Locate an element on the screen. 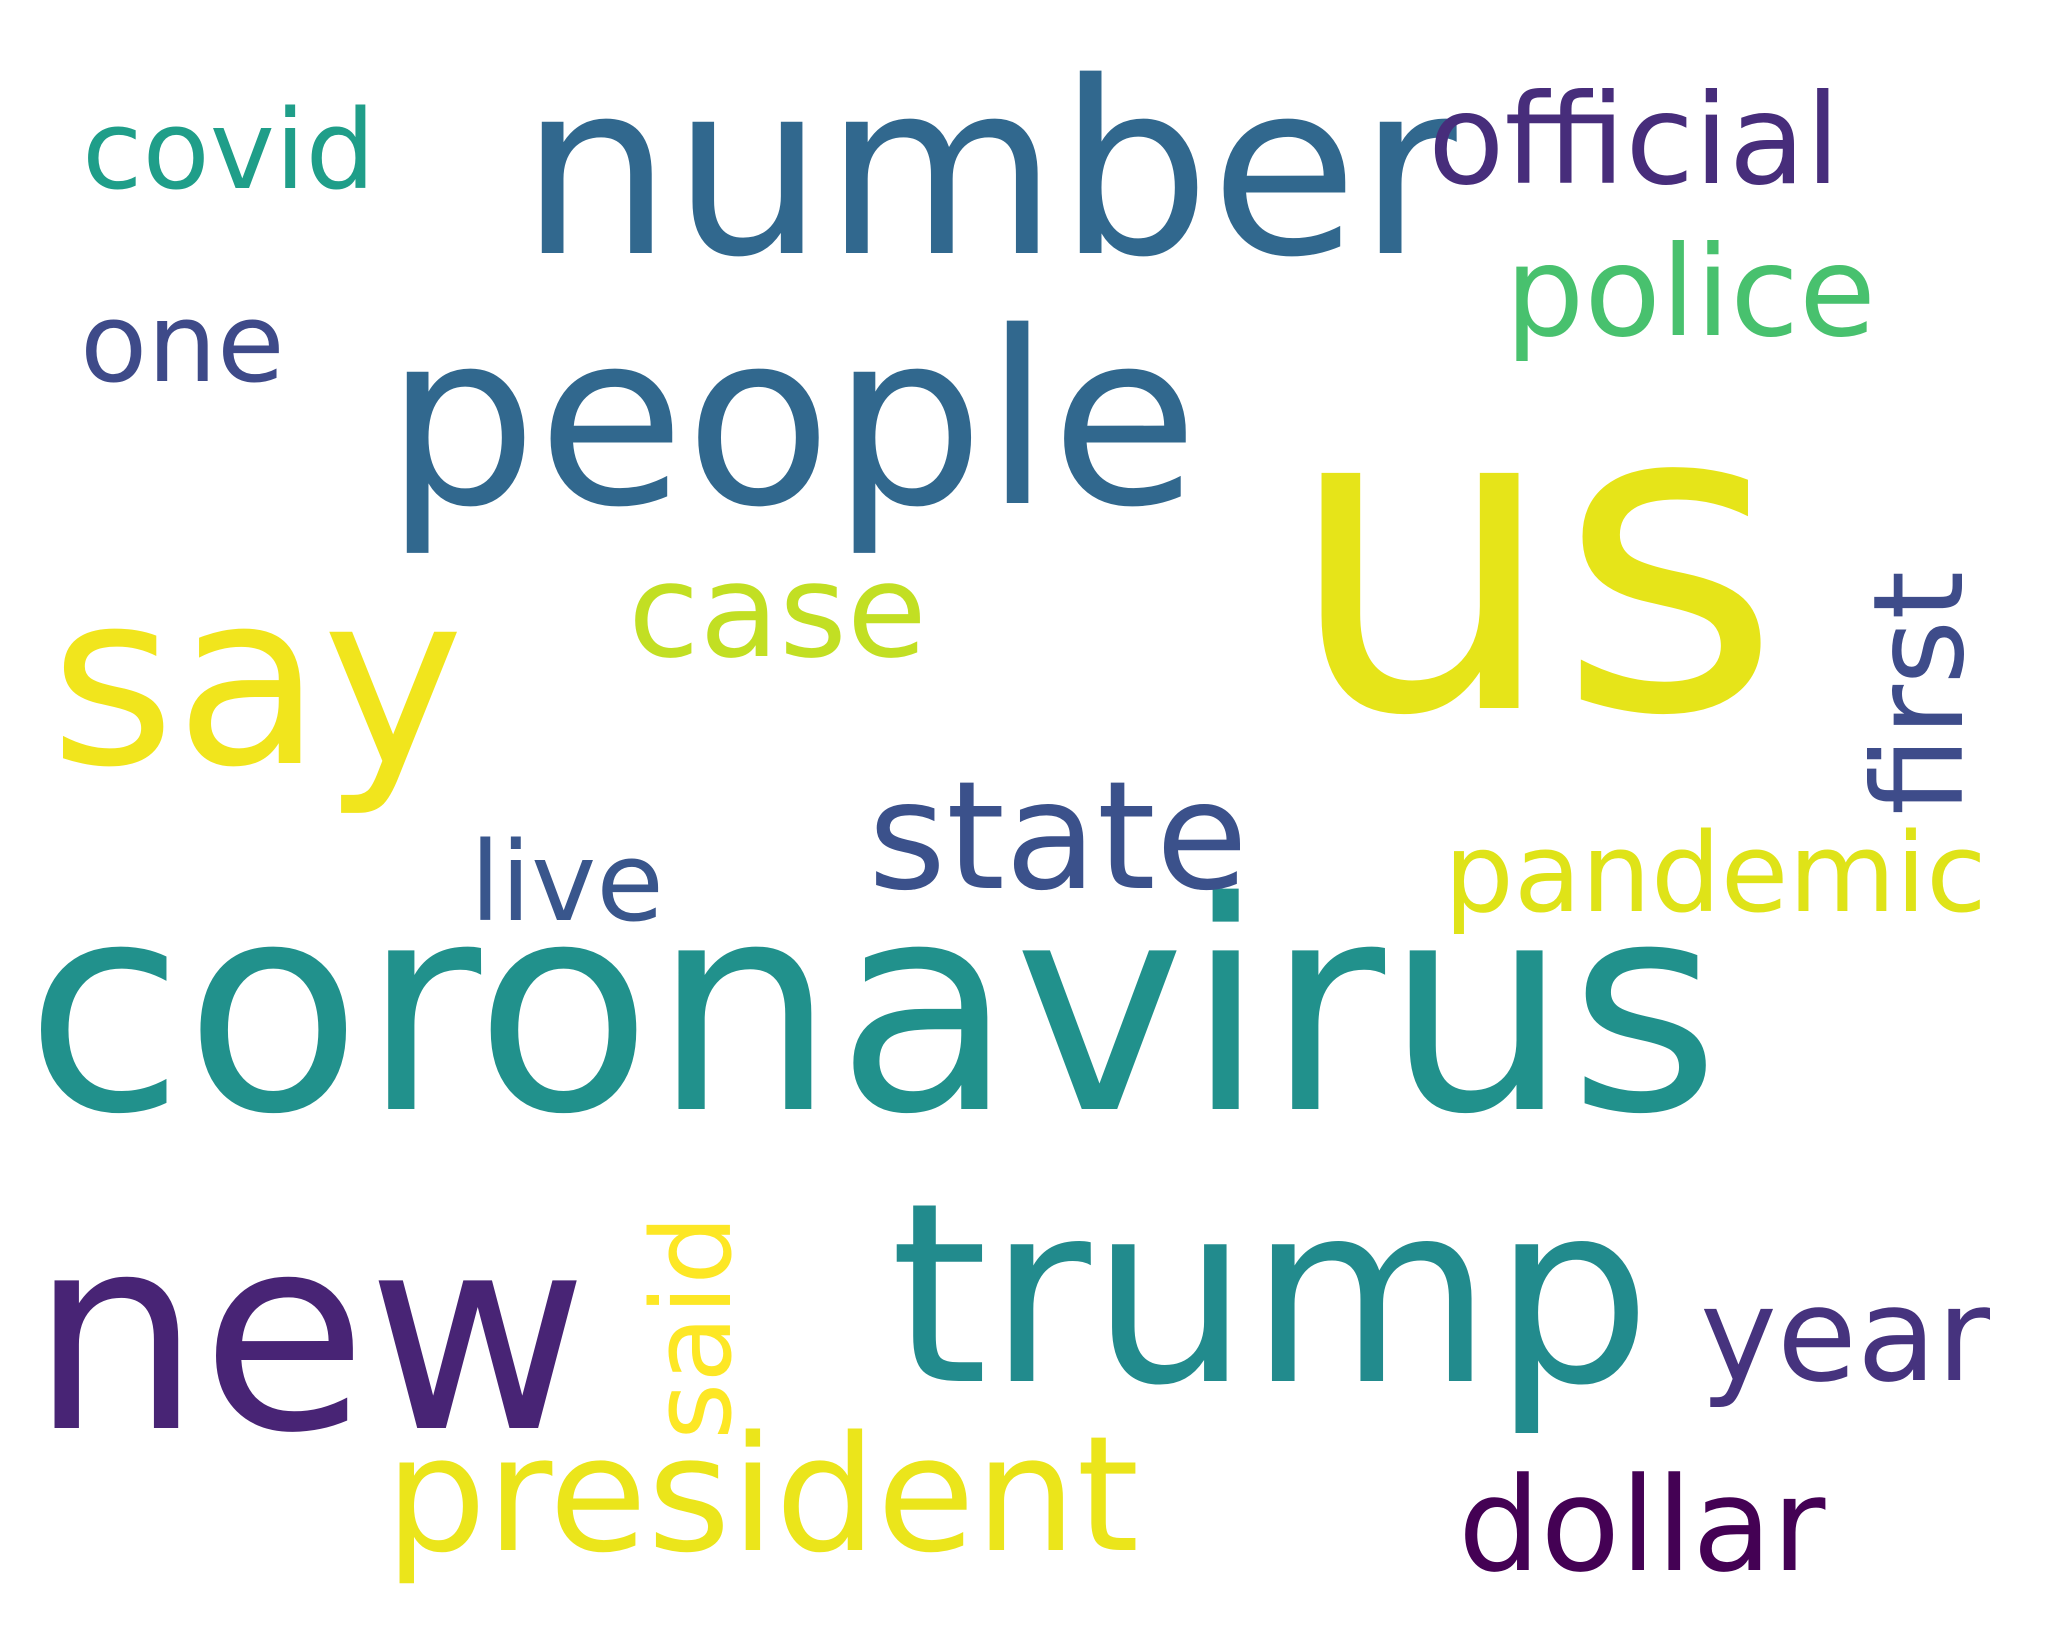 The image size is (2052, 1645). word-police: police is located at coordinates (1690, 292).